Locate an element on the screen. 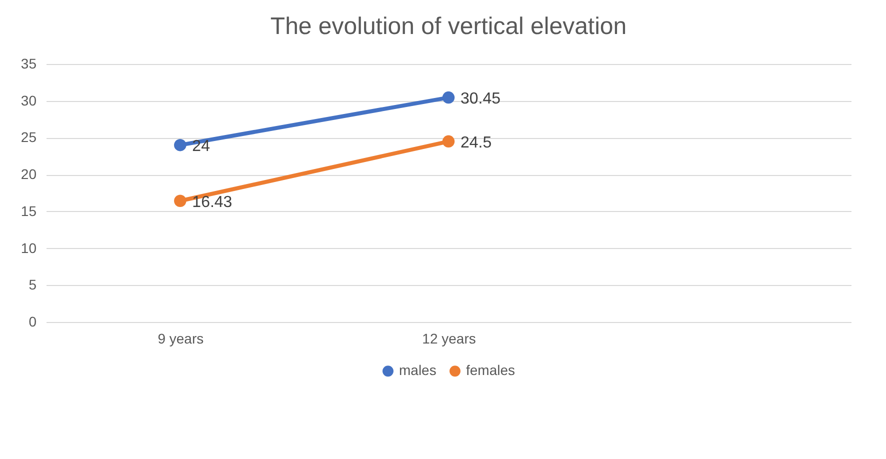  y-tick-label: 15 is located at coordinates (28, 210).